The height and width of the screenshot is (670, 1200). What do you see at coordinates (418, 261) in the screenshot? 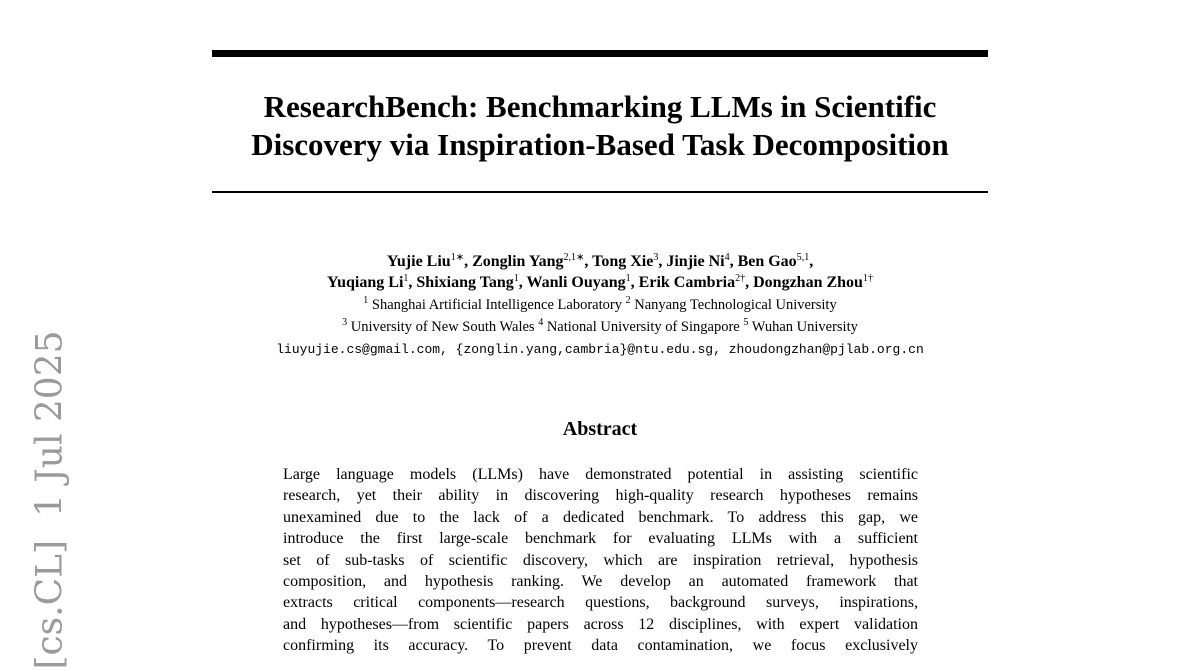
I see `author-name: Yujie Liu` at bounding box center [418, 261].